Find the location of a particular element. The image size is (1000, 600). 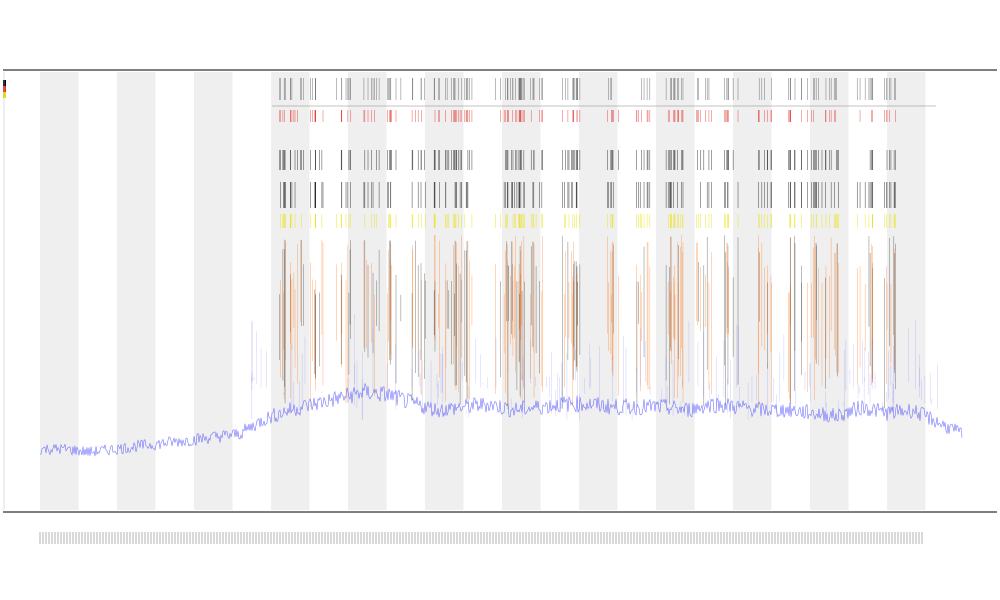

signal-line is located at coordinates (501, 419).